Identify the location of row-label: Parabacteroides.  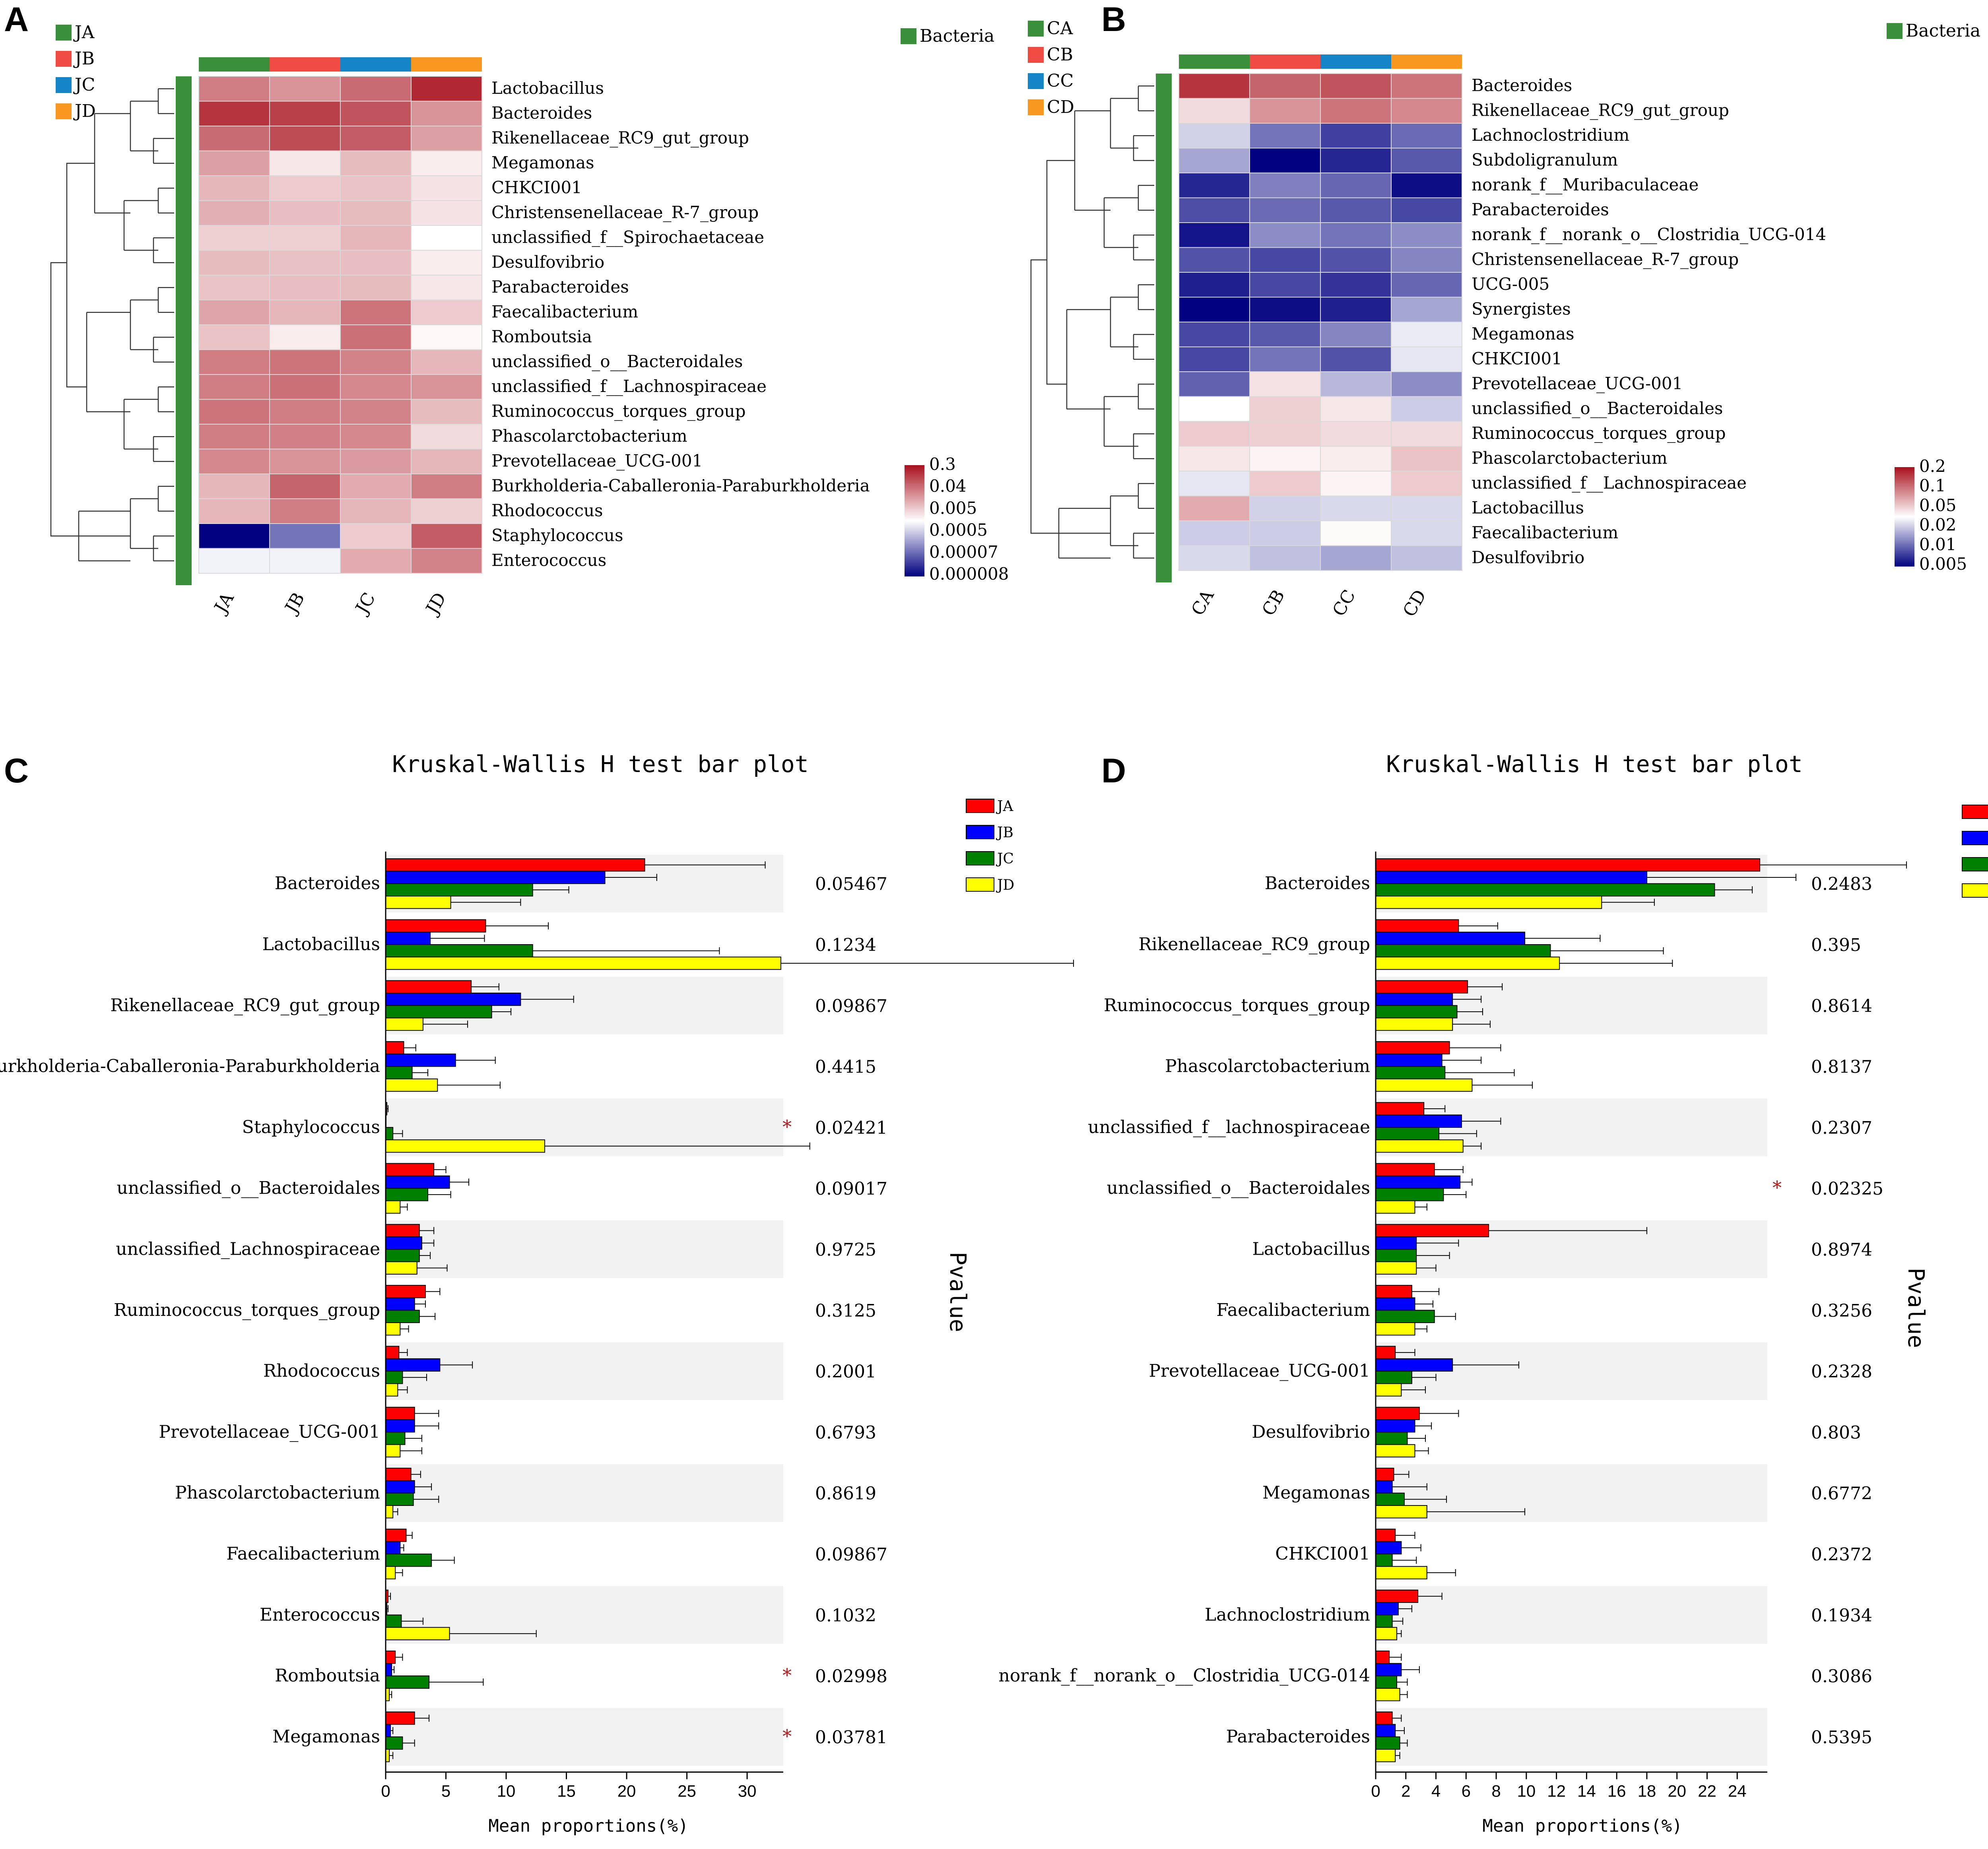
(560, 287).